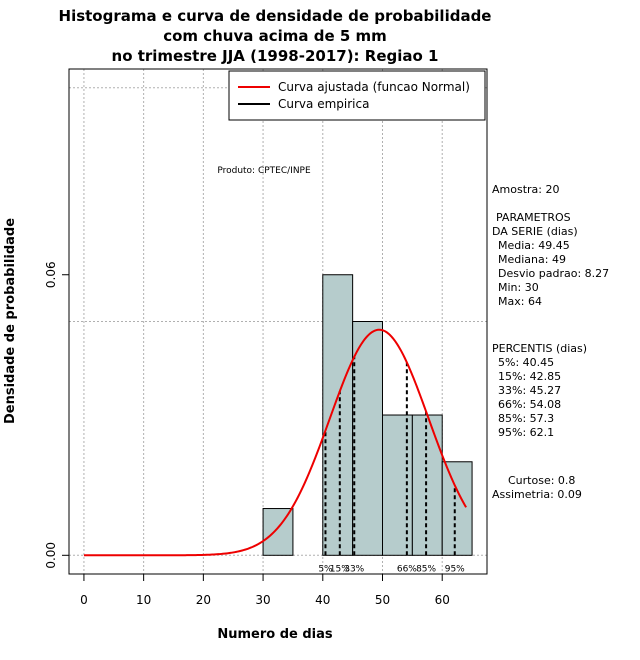 The height and width of the screenshot is (660, 640). What do you see at coordinates (537, 494) in the screenshot?
I see `stat-assimetria: Assimetria: 0.09` at bounding box center [537, 494].